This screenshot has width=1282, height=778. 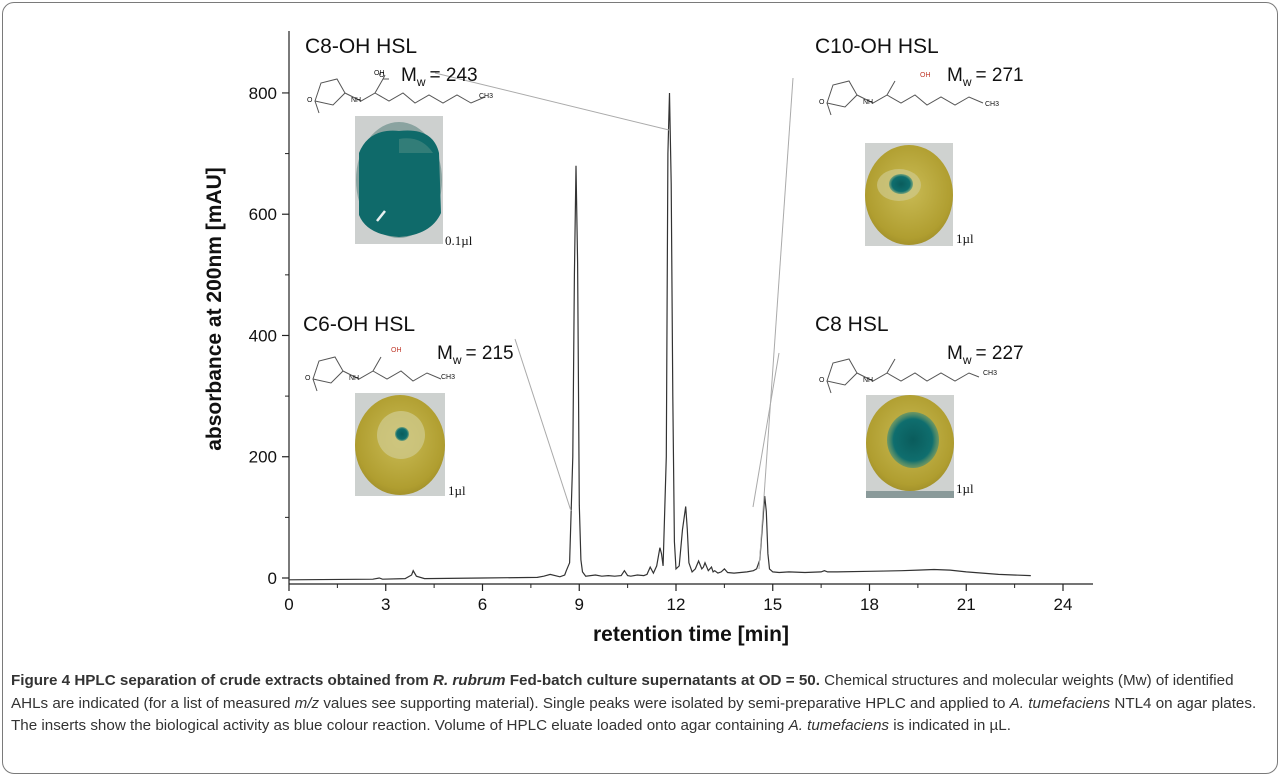 What do you see at coordinates (454, 75) in the screenshot?
I see `mw-value: = 243` at bounding box center [454, 75].